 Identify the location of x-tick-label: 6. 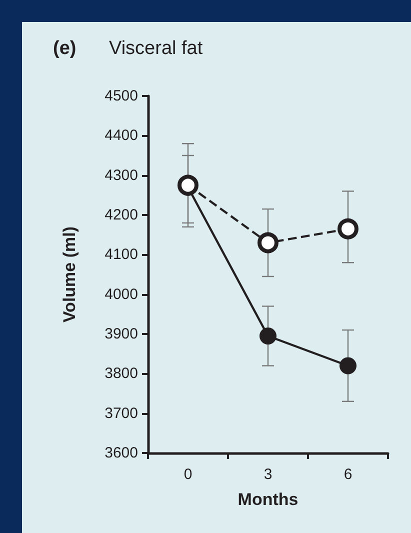
(348, 474).